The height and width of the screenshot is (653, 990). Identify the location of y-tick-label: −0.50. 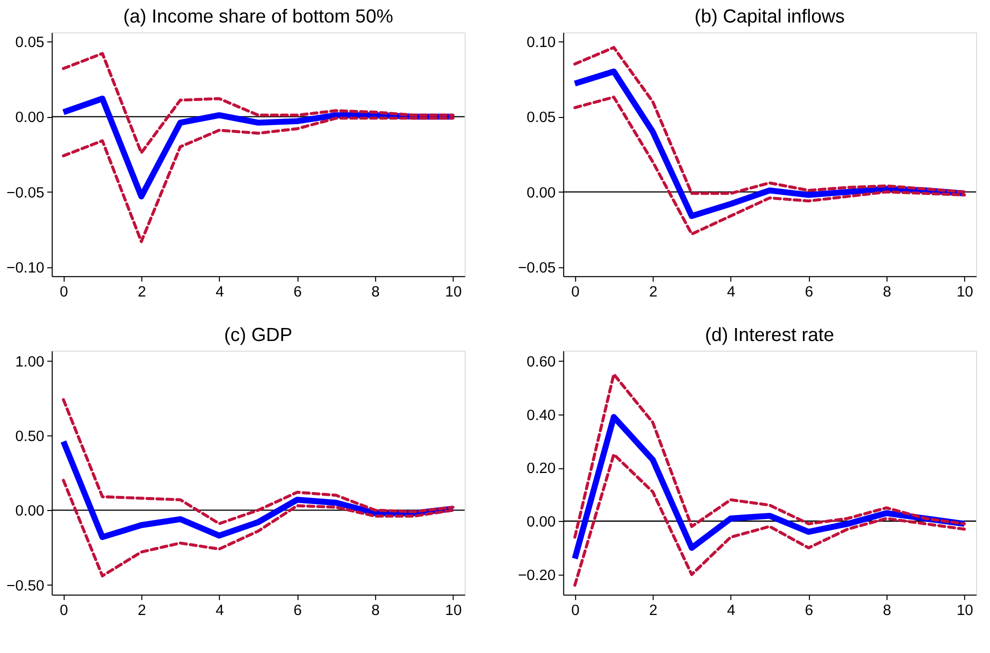
(25, 585).